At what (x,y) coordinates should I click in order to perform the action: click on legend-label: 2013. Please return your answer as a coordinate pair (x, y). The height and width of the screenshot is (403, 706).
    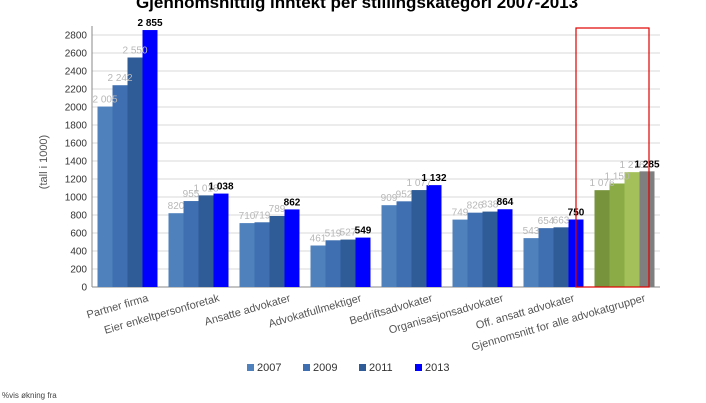
    Looking at the image, I should click on (437, 368).